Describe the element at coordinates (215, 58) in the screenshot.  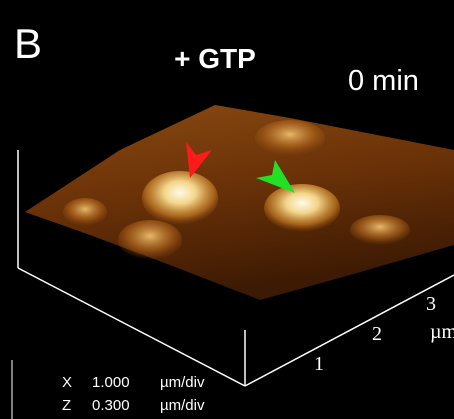
I see `condition-label: + GTP` at that location.